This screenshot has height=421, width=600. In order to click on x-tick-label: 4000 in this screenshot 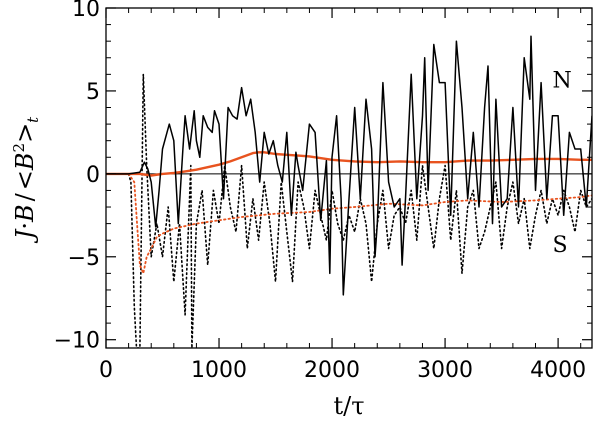, I will do `click(558, 370)`.